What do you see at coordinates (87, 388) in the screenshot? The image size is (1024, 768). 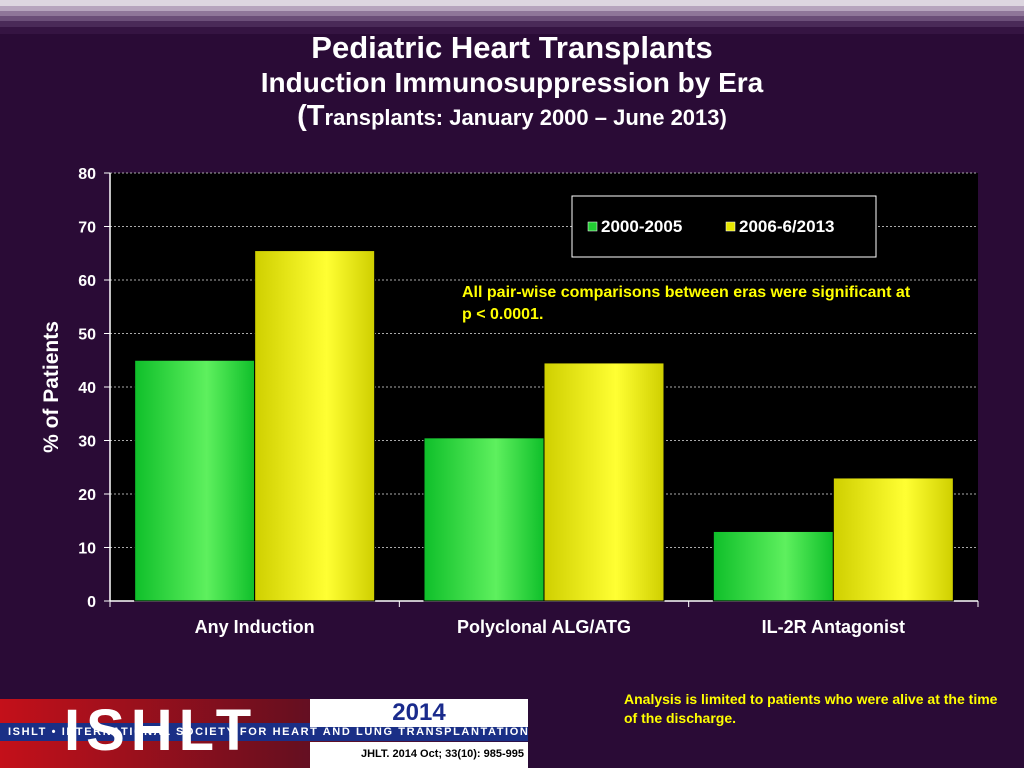 I see `y-tick-label: 40` at bounding box center [87, 388].